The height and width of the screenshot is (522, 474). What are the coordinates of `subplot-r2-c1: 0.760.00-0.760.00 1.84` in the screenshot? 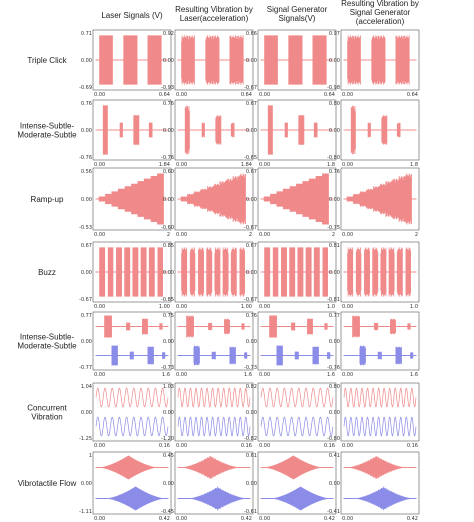 It's located at (125, 133).